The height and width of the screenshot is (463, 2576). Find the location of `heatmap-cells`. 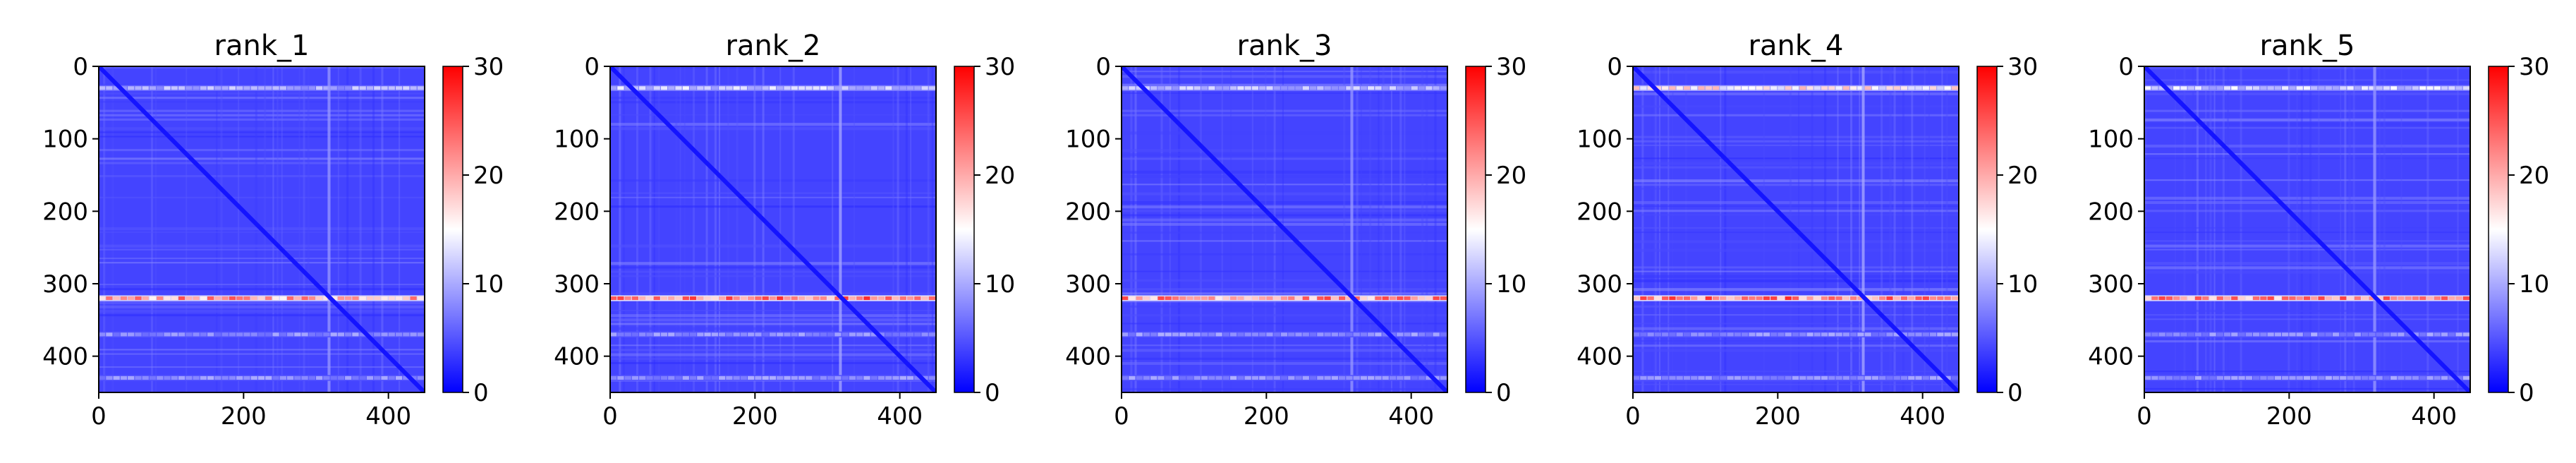

heatmap-cells is located at coordinates (262, 229).